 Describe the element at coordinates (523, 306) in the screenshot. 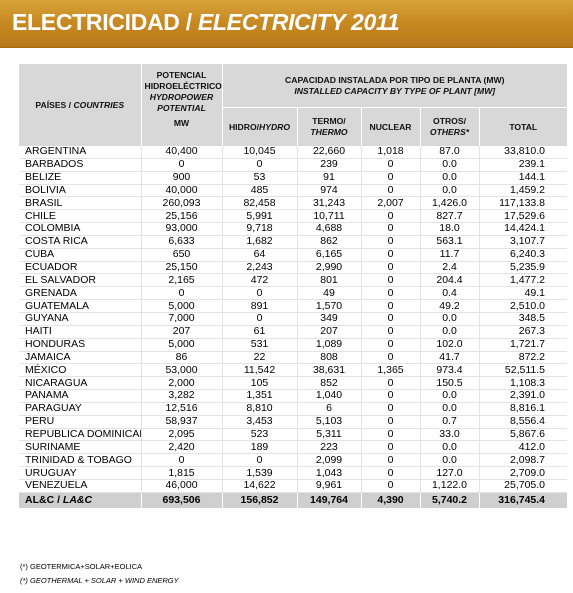

I see `cell-total: 2,510.0` at that location.